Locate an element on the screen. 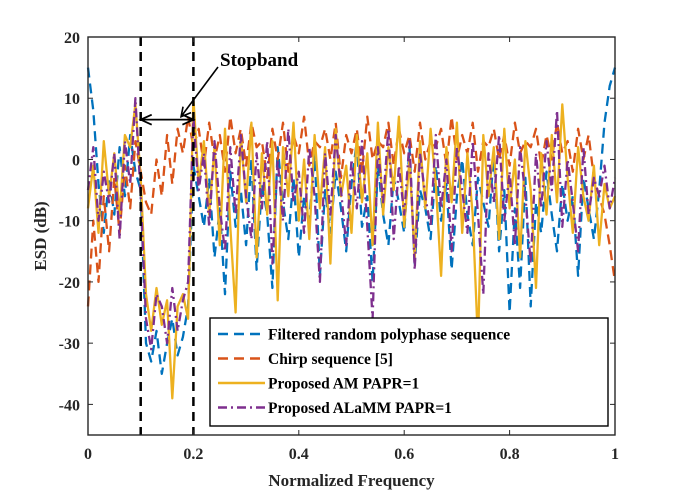 This screenshot has height=493, width=681. stopband-arrowhead-right is located at coordinates (189, 119).